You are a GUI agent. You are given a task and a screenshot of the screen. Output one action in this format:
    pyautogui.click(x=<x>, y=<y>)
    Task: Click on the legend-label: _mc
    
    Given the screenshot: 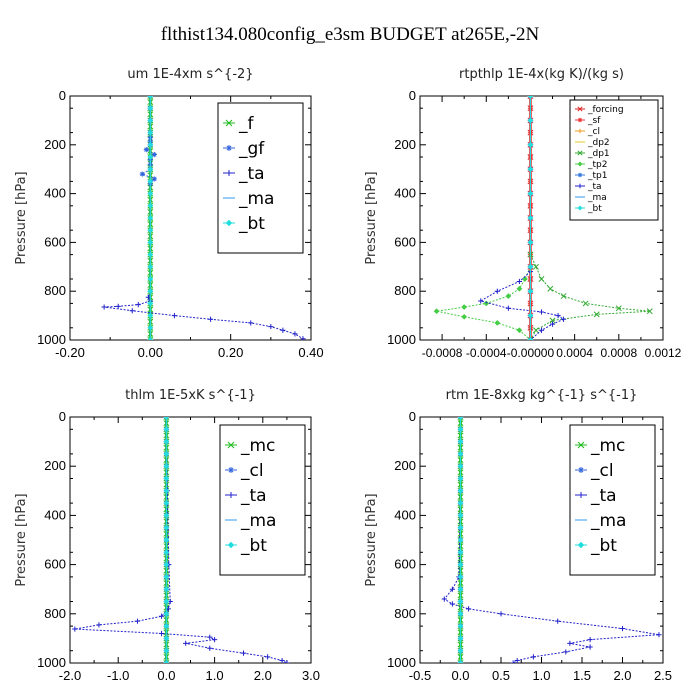 What is the action you would take?
    pyautogui.click(x=607, y=446)
    